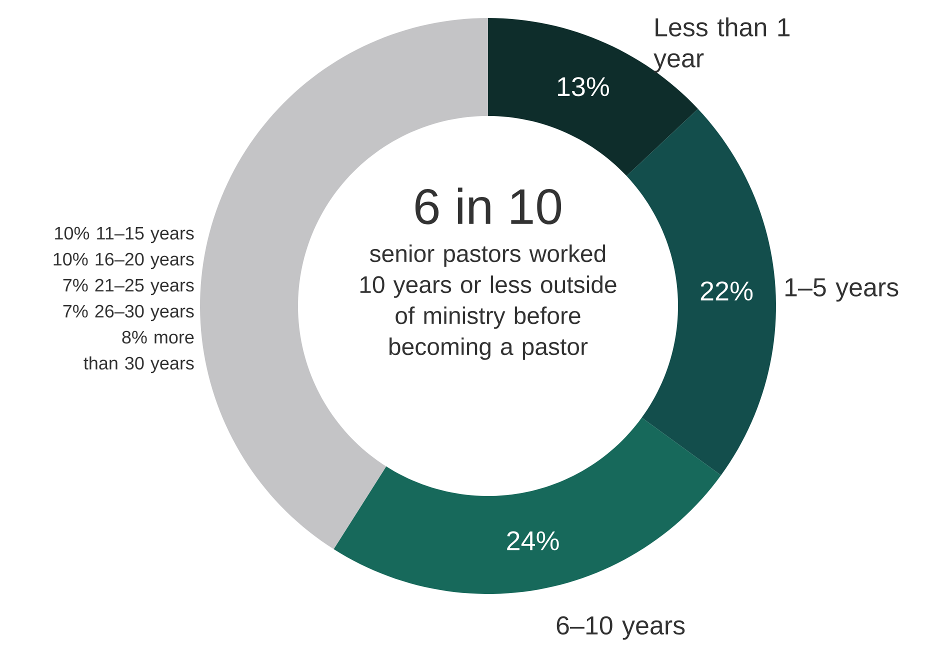 The height and width of the screenshot is (645, 935). I want to click on data-label: 22%, so click(726, 290).